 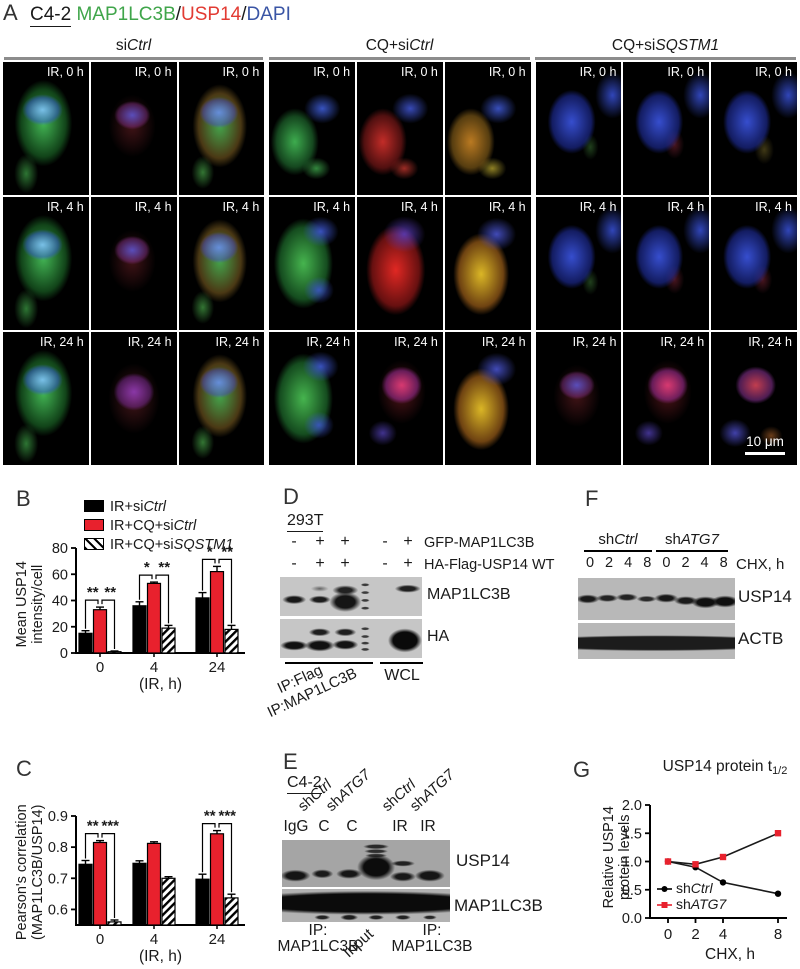 I want to click on svg-text: 0.9, so click(x=58, y=817).